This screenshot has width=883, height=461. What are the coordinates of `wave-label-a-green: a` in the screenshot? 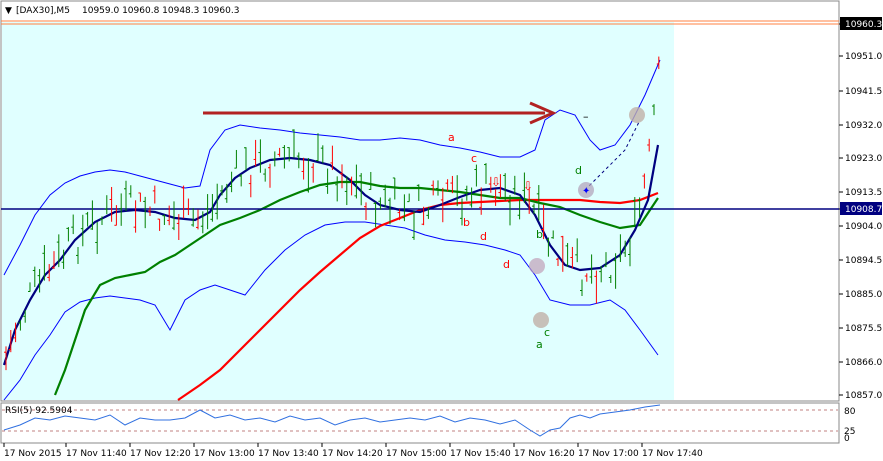 It's located at (539, 344).